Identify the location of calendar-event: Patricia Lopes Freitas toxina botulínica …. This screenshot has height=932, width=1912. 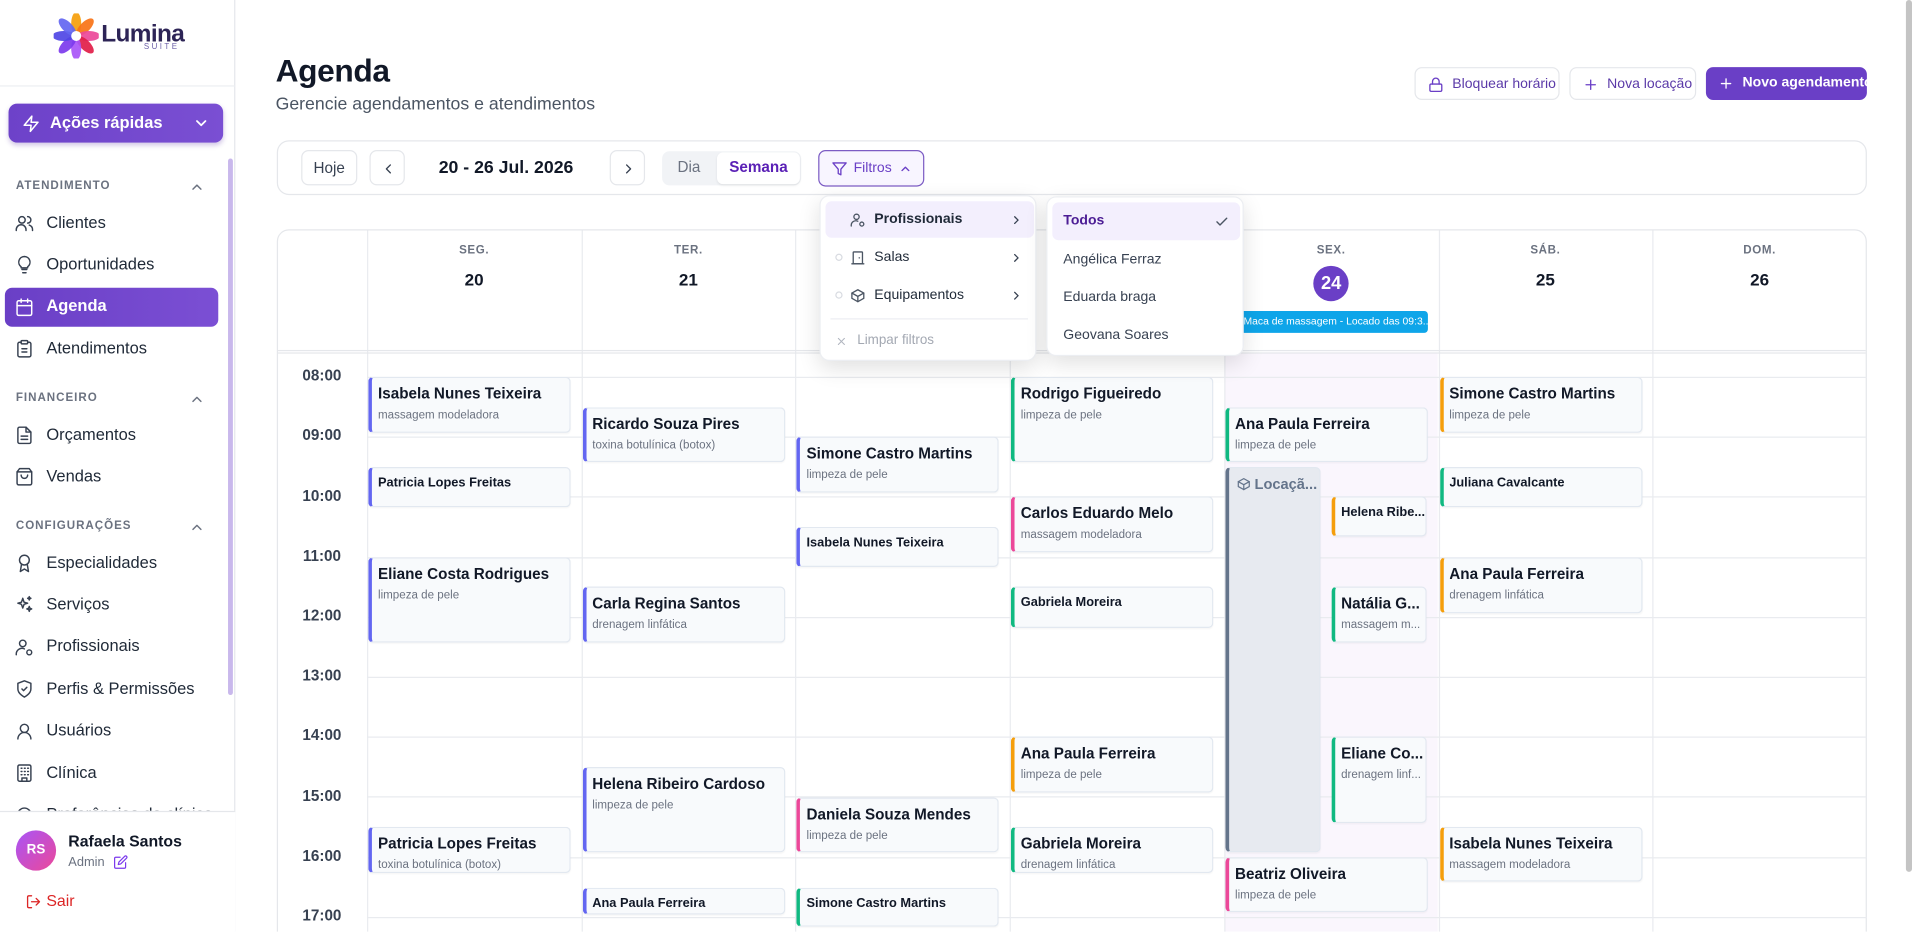
(469, 850).